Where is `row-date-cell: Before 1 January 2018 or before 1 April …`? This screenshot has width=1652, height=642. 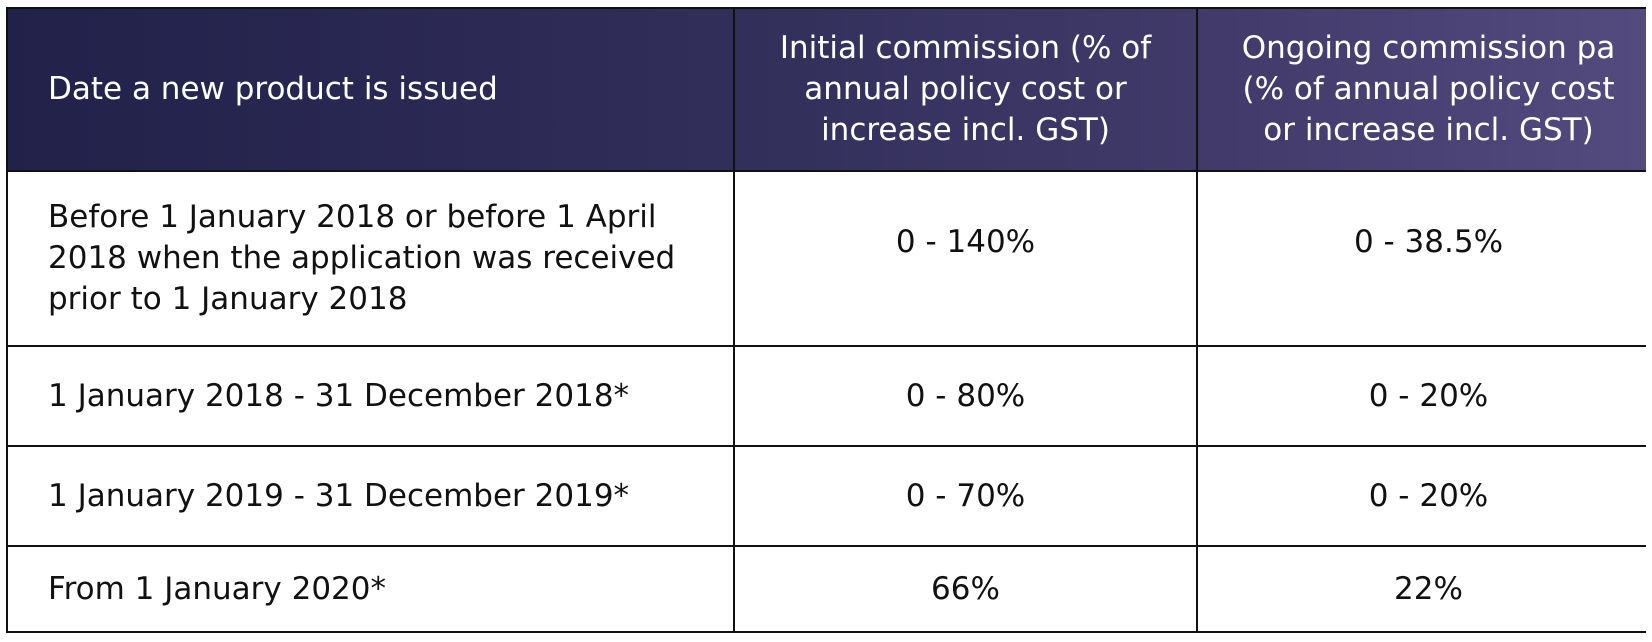 row-date-cell: Before 1 January 2018 or before 1 April … is located at coordinates (371, 259).